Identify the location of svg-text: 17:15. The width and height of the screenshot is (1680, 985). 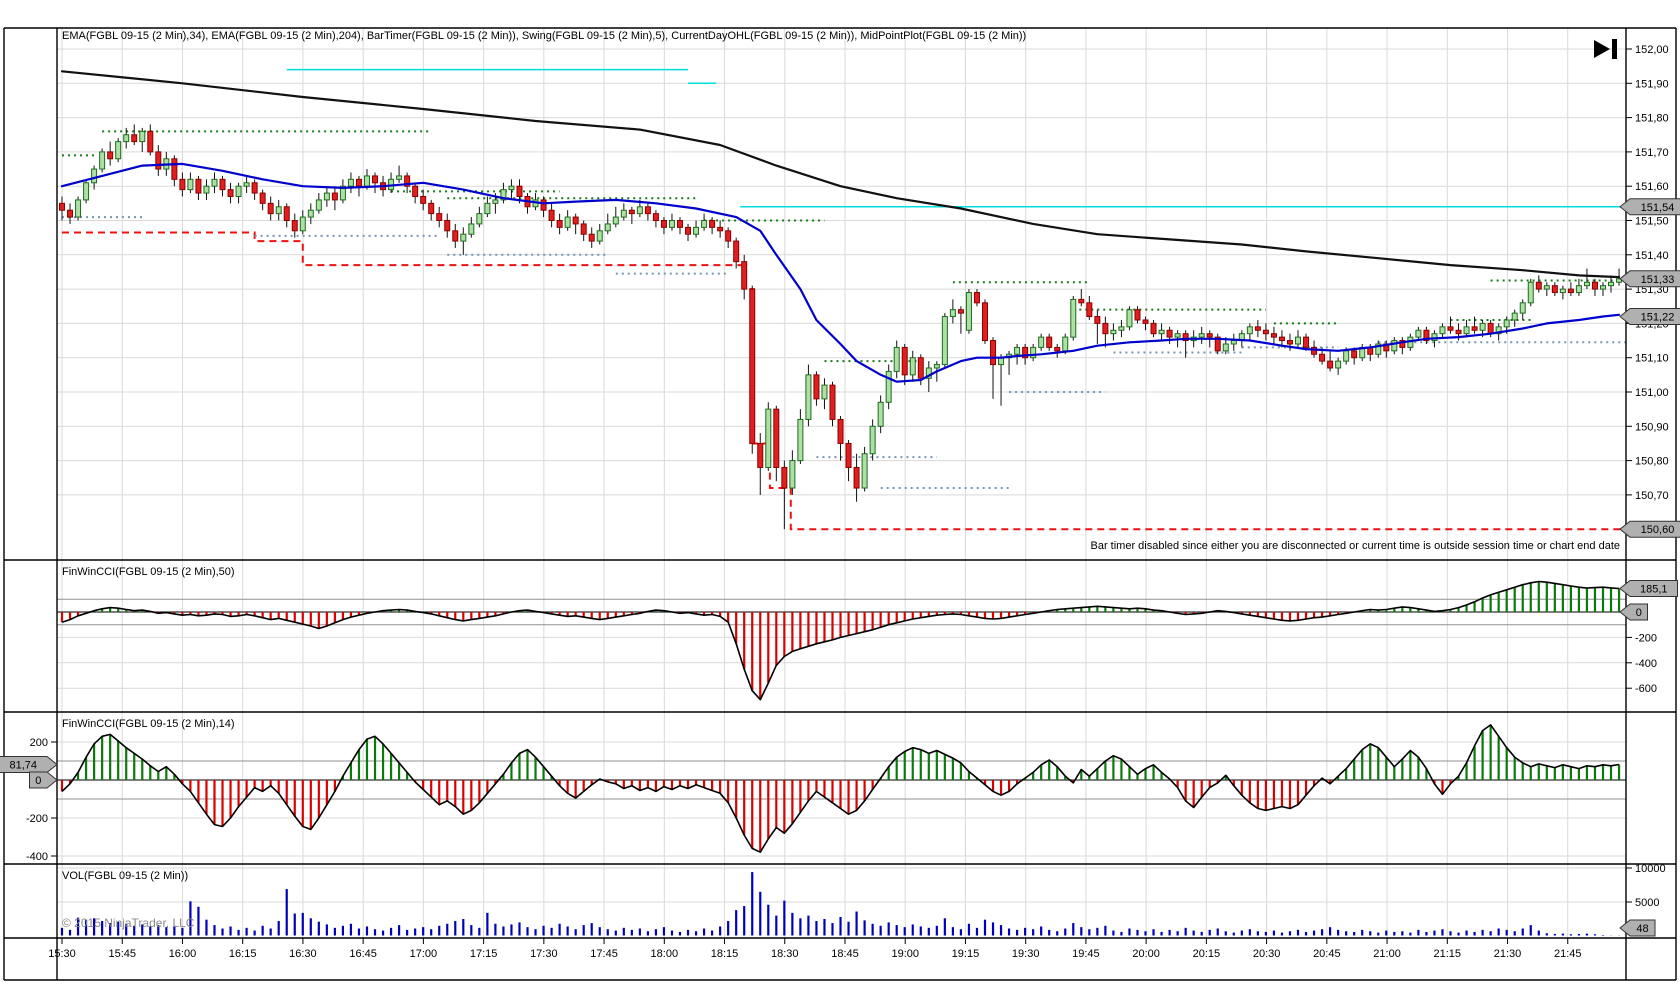
(484, 954).